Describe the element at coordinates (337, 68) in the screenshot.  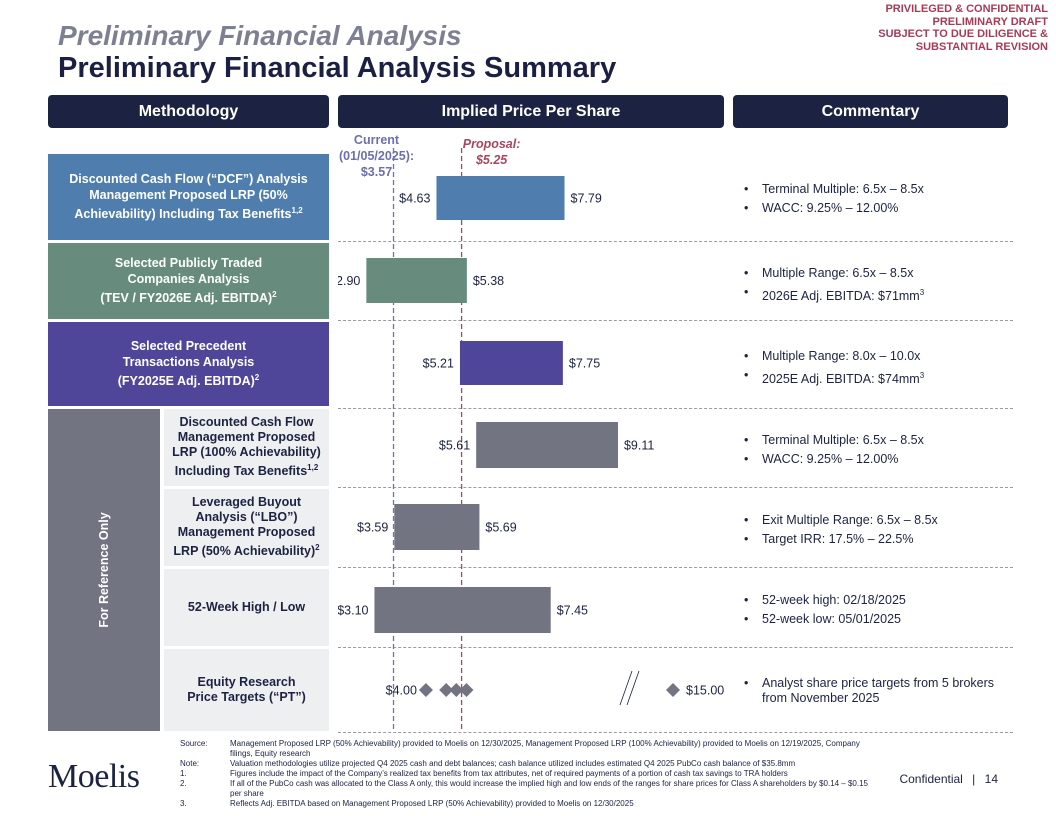
I see `page-title: Preliminary Financial Analysis Summary` at that location.